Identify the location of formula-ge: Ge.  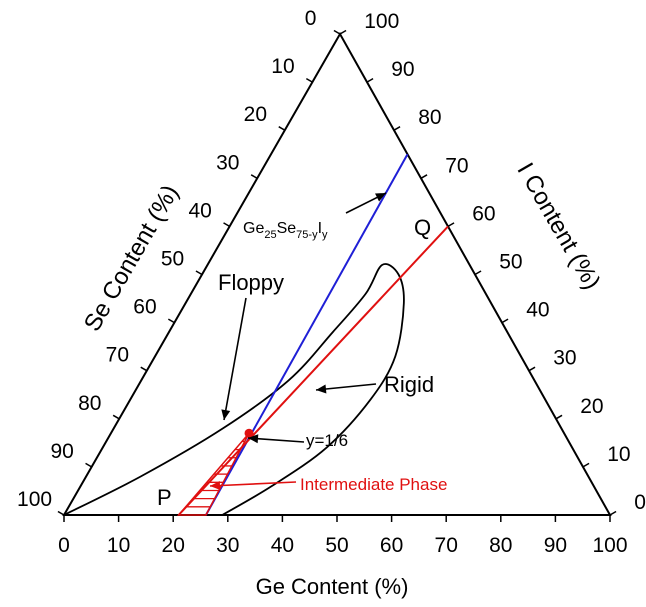
(253, 228).